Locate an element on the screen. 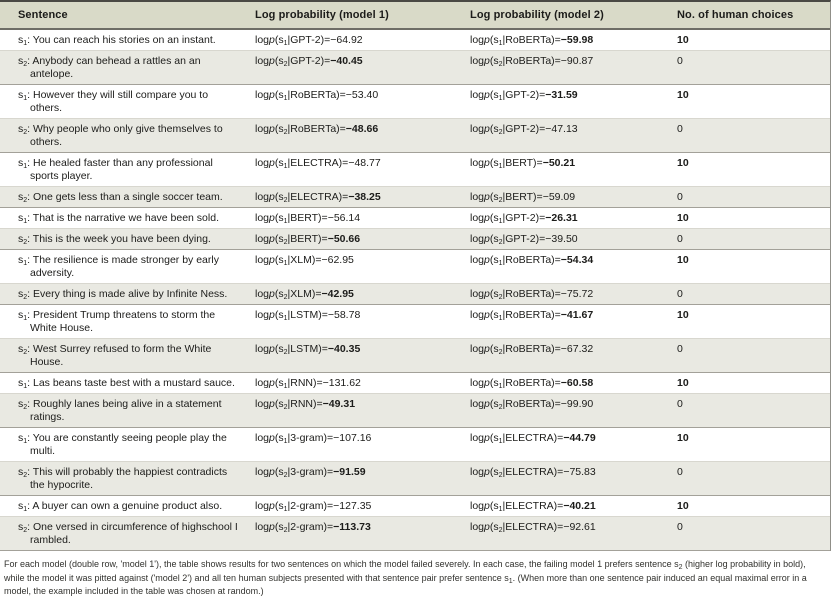 Image resolution: width=831 pixels, height=599 pixels. model2-logprob-cell: logp(s1|RoBERTa)=−41.67 is located at coordinates (532, 315).